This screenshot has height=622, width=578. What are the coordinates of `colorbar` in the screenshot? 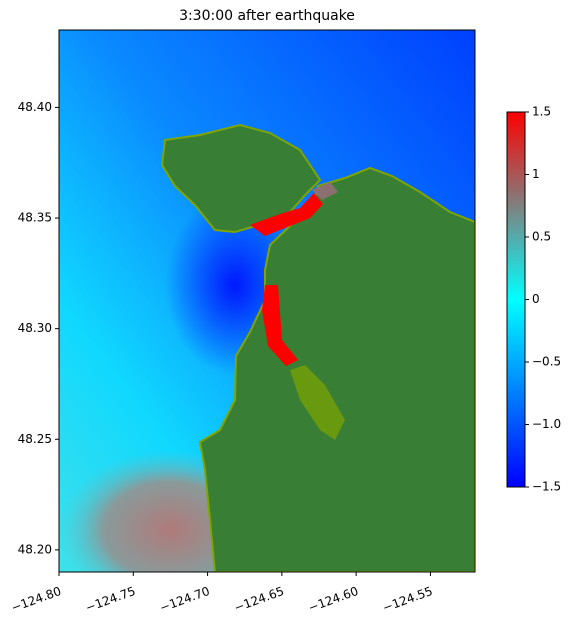 It's located at (516, 299).